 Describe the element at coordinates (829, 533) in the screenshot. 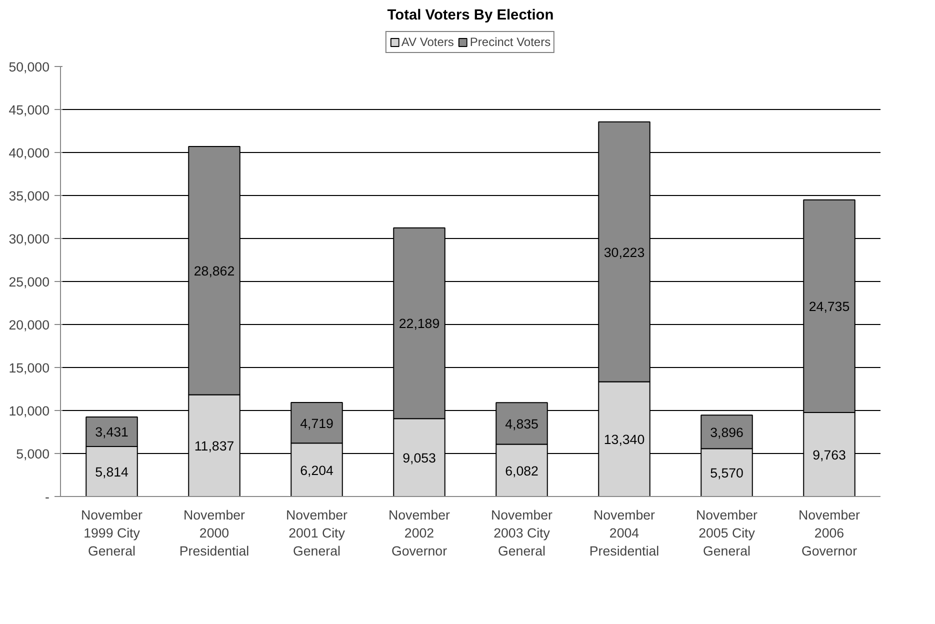

I see `x-tick-label: November 2006 Governor` at that location.